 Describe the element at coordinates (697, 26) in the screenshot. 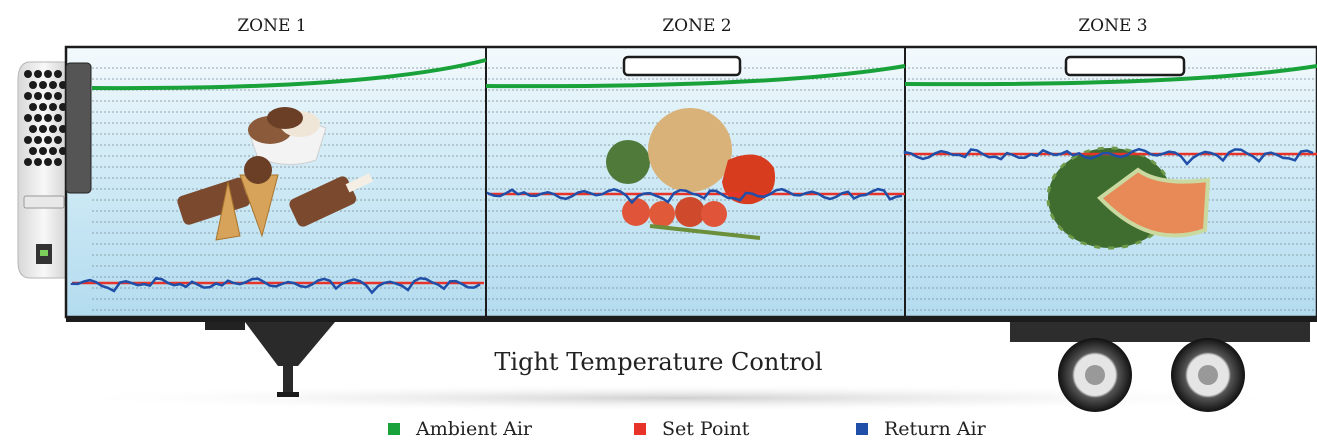

I see `zone-2-label: ZONE 2` at that location.